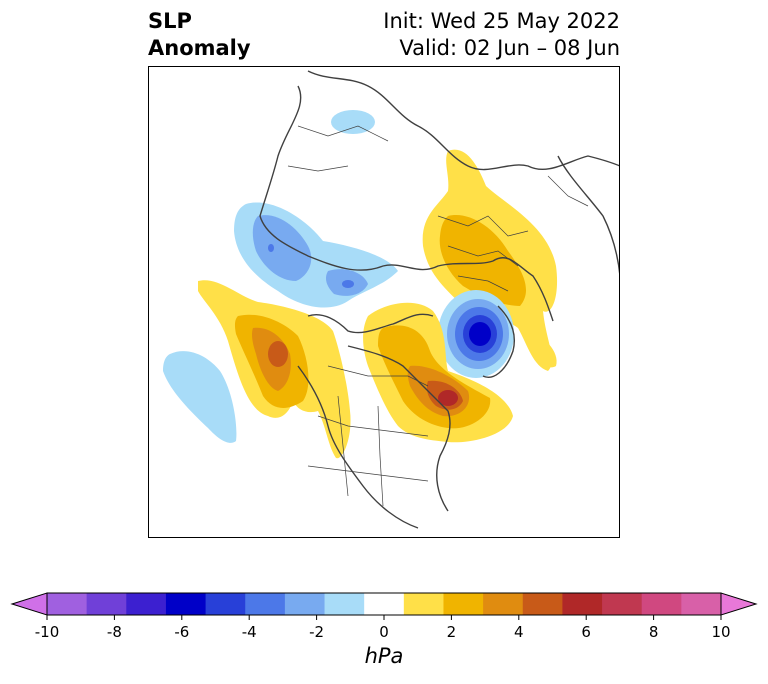  Describe the element at coordinates (199, 48) in the screenshot. I see `title-line-2: Anomaly` at that location.